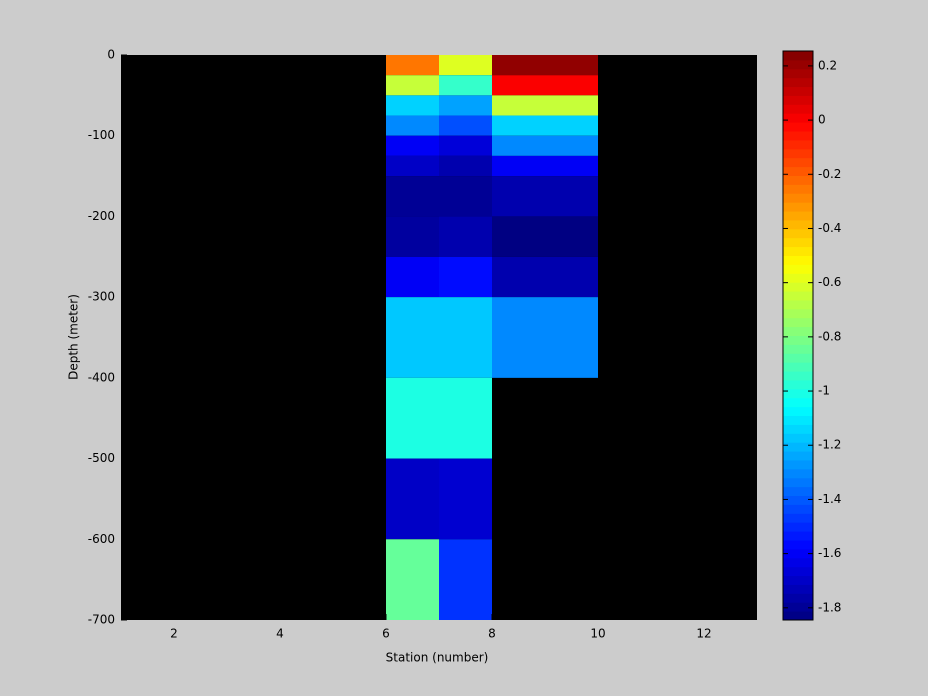 The width and height of the screenshot is (928, 696). Describe the element at coordinates (824, 391) in the screenshot. I see `colorbar-tick-label: -1` at that location.